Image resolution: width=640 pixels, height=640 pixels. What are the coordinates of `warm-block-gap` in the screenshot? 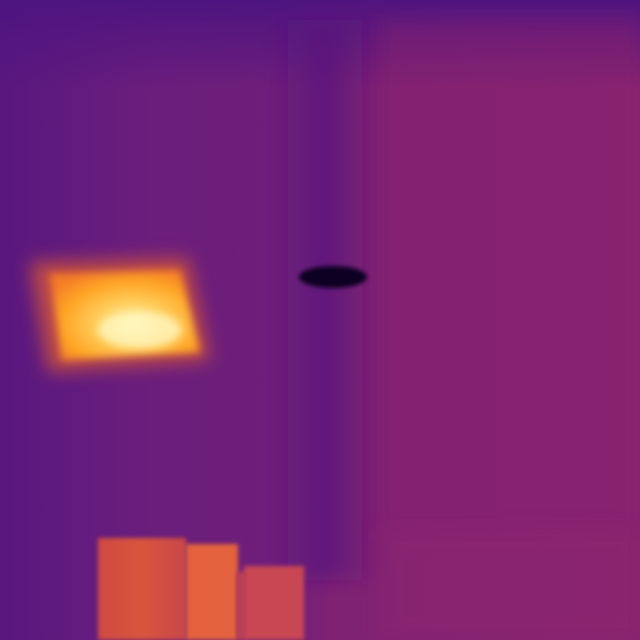 It's located at (241, 606).